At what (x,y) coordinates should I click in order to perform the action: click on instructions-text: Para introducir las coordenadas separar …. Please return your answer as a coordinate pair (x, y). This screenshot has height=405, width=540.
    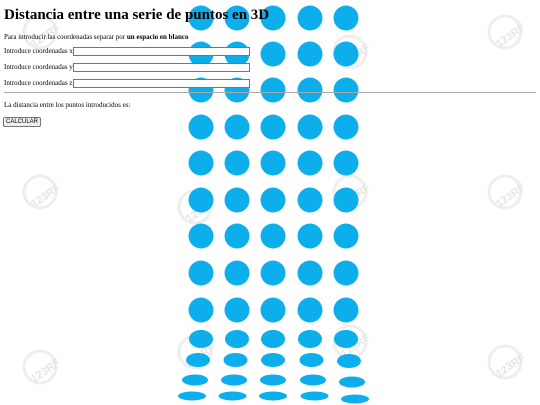
    Looking at the image, I should click on (65, 37).